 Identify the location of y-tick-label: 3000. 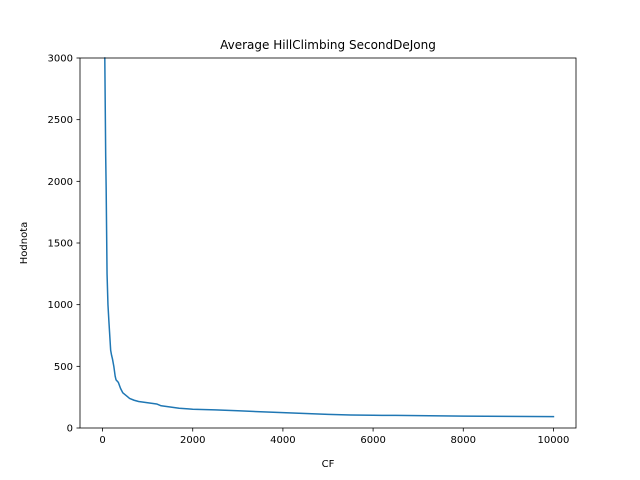
(60, 59).